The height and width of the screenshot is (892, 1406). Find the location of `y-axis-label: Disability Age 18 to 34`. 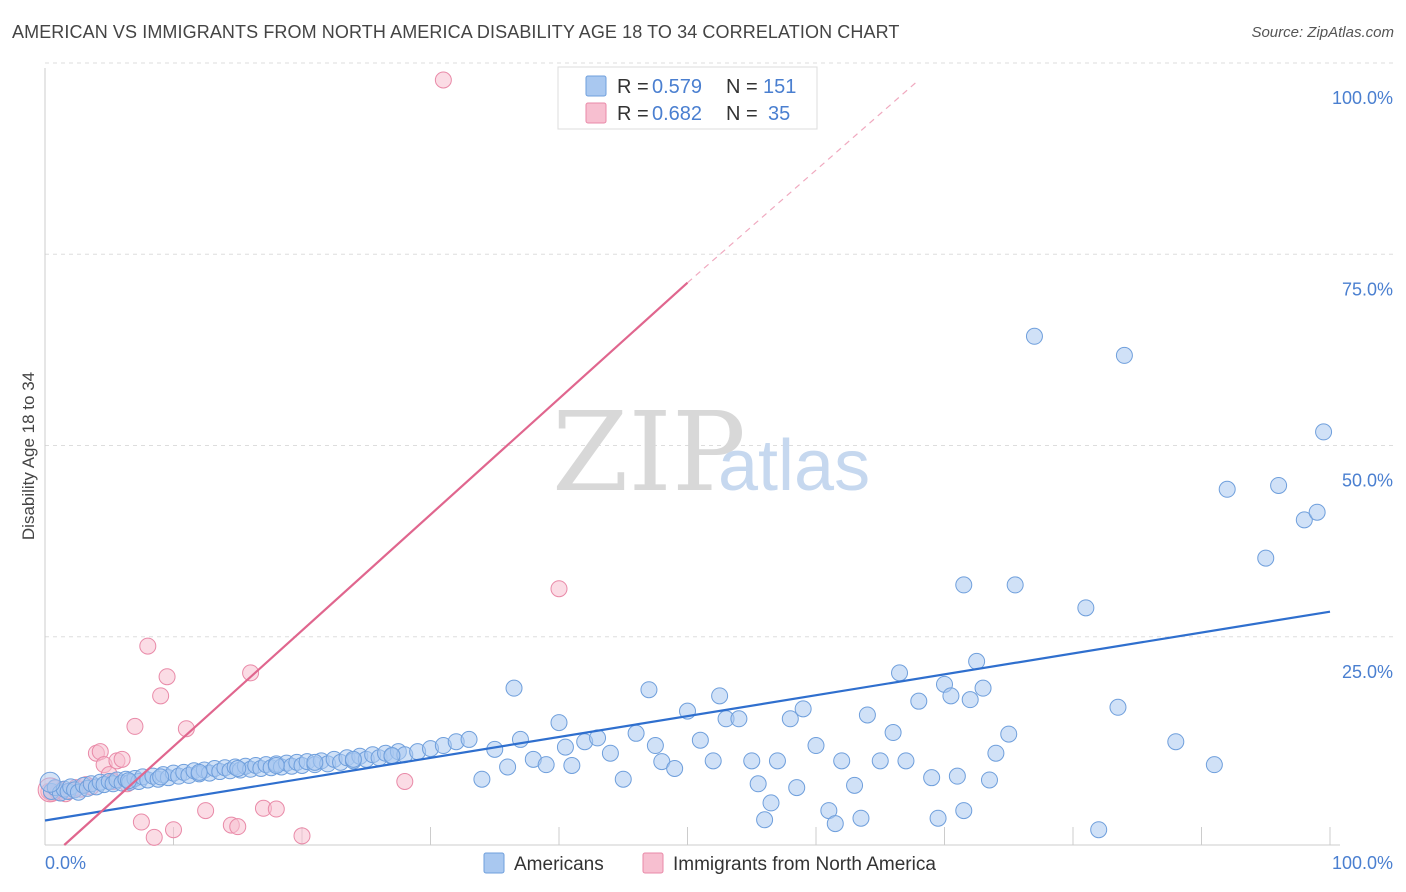

y-axis-label: Disability Age 18 to 34 is located at coordinates (28, 456).